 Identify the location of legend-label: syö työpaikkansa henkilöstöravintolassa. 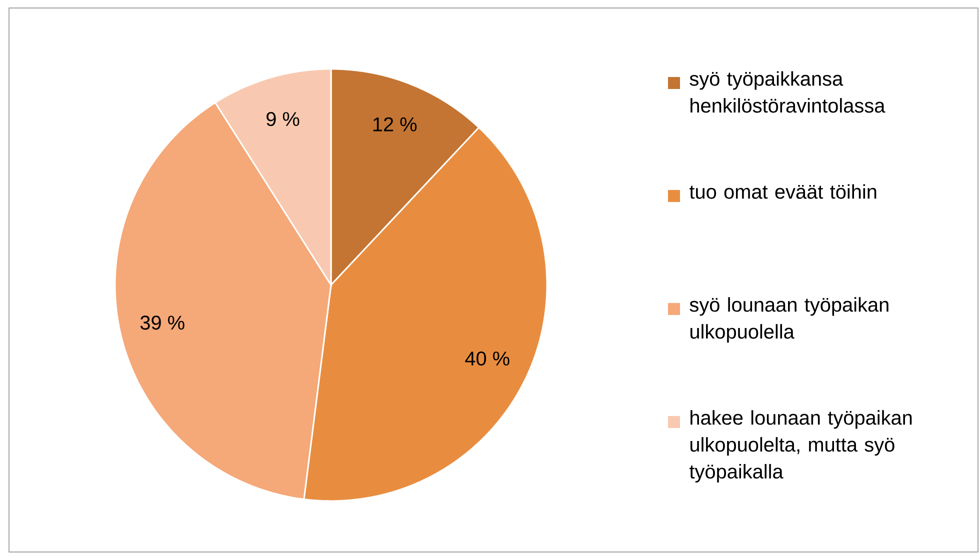
(788, 92).